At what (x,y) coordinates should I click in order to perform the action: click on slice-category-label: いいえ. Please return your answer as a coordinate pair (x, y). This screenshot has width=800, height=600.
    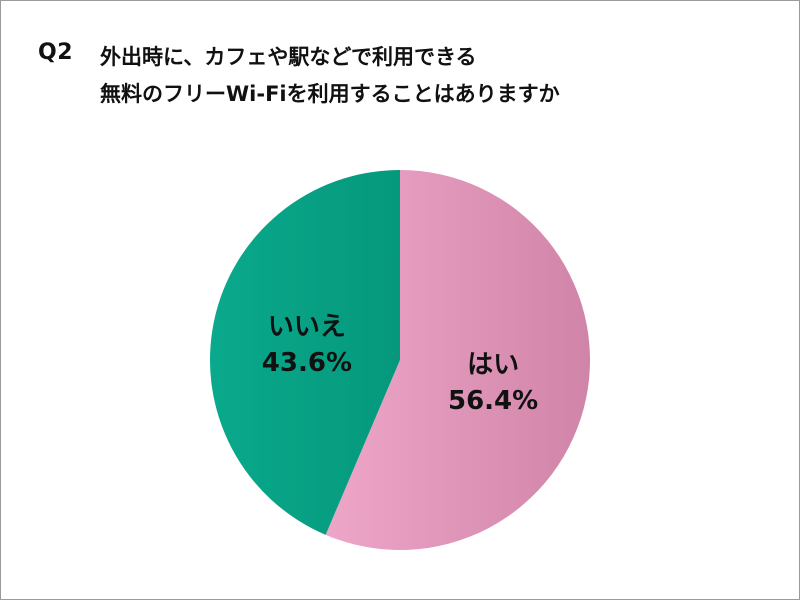
    Looking at the image, I should click on (307, 327).